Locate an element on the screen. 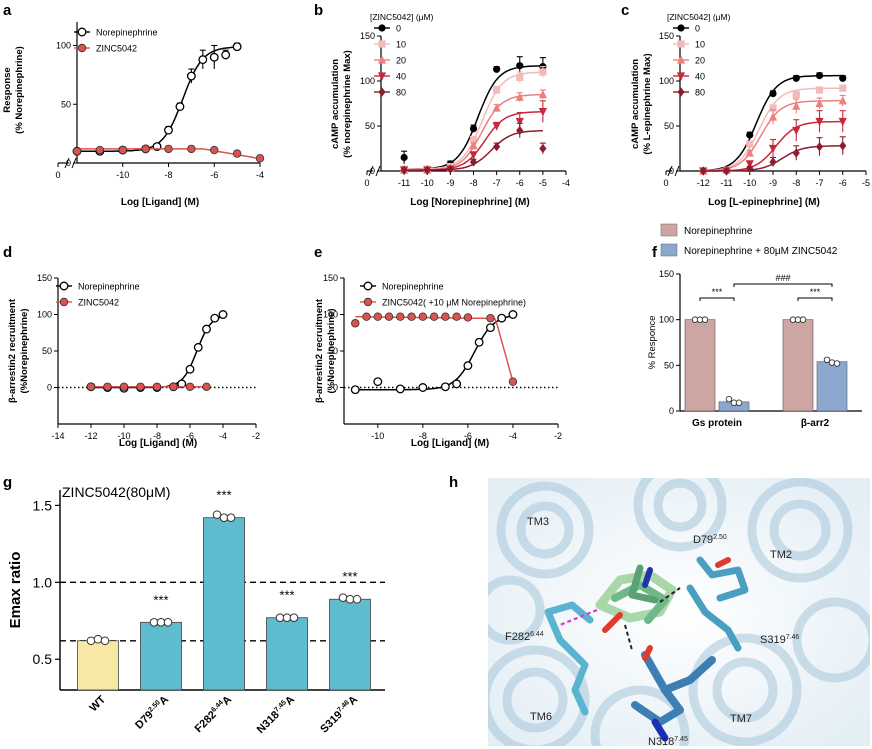  y-axis-label-line-a: Response is located at coordinates (7, 89).